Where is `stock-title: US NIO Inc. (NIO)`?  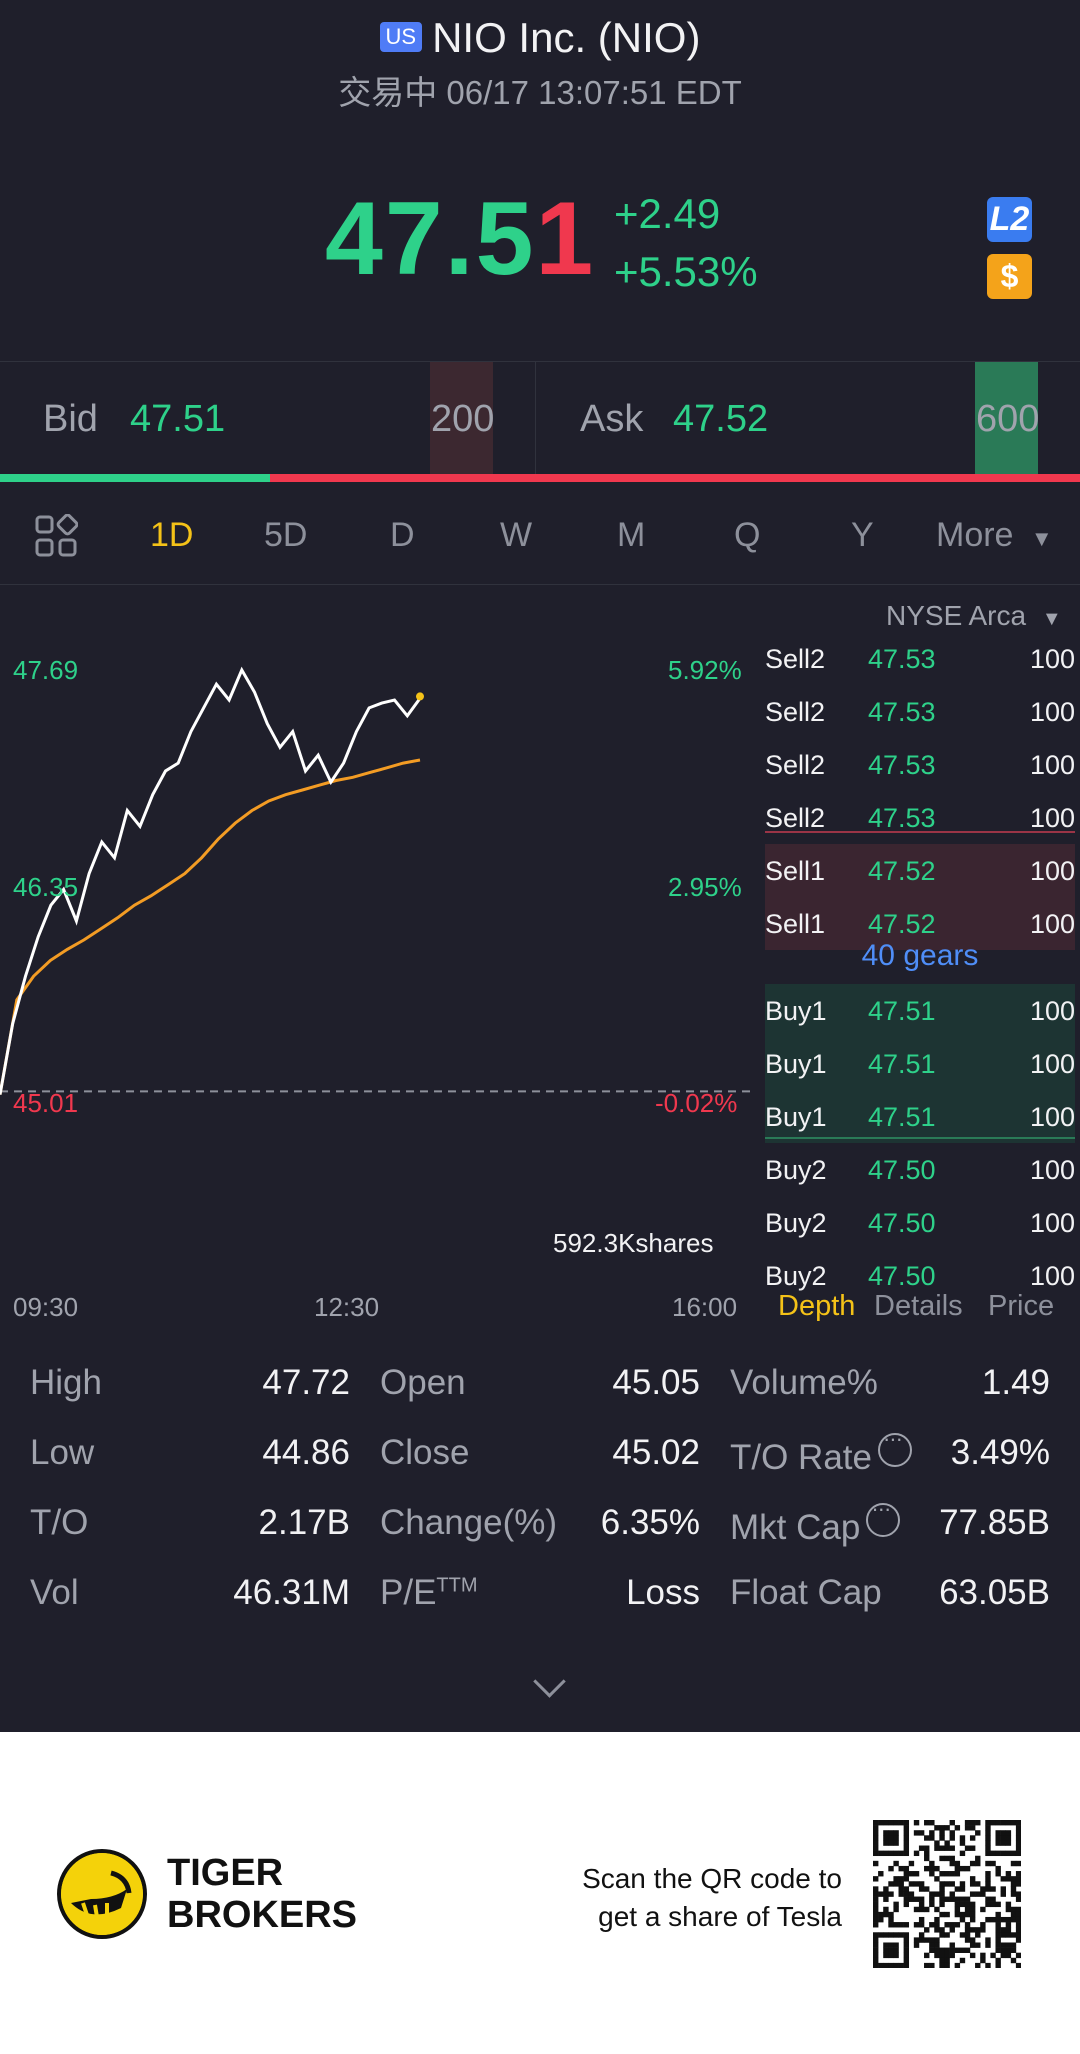
stock-title: US NIO Inc. (NIO) is located at coordinates (540, 38).